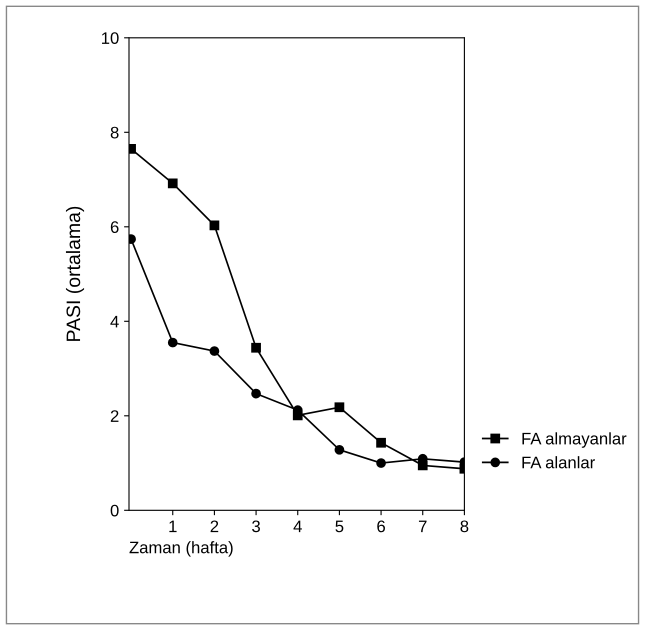 The image size is (645, 630). I want to click on legend-label: FA almayanlar, so click(574, 440).